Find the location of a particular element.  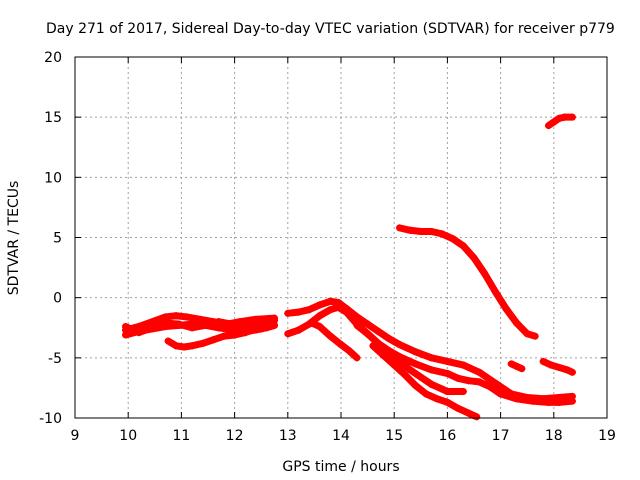

x-tick-label: 16 is located at coordinates (447, 436).